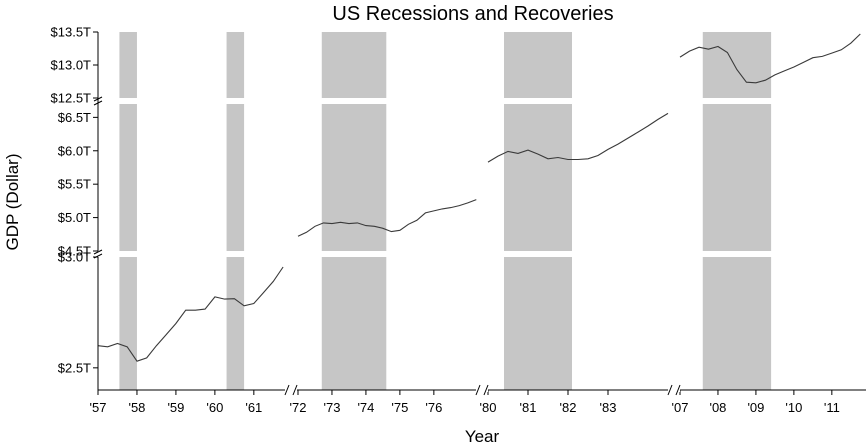 This screenshot has width=867, height=446. Describe the element at coordinates (608, 407) in the screenshot. I see `x-tick-label: '83` at that location.